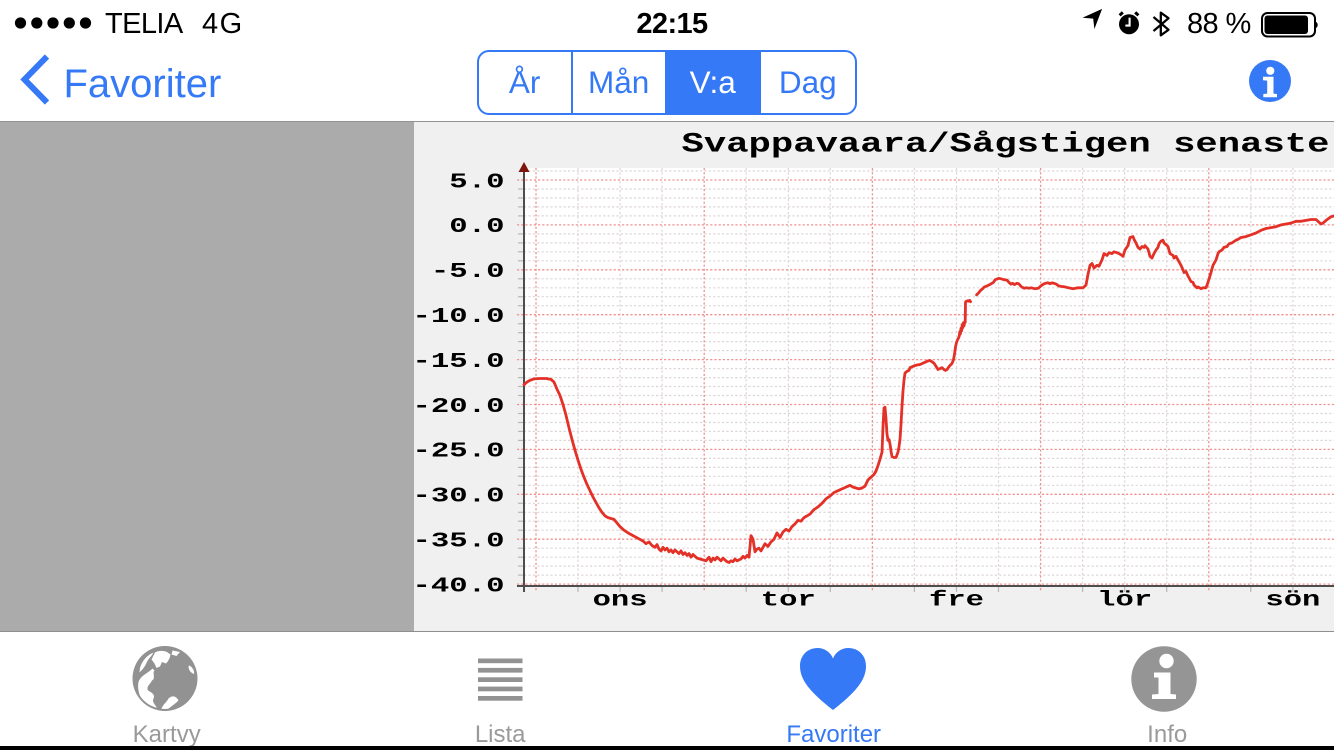 This screenshot has width=1334, height=750. I want to click on svg-text: -40.0, so click(459, 586).